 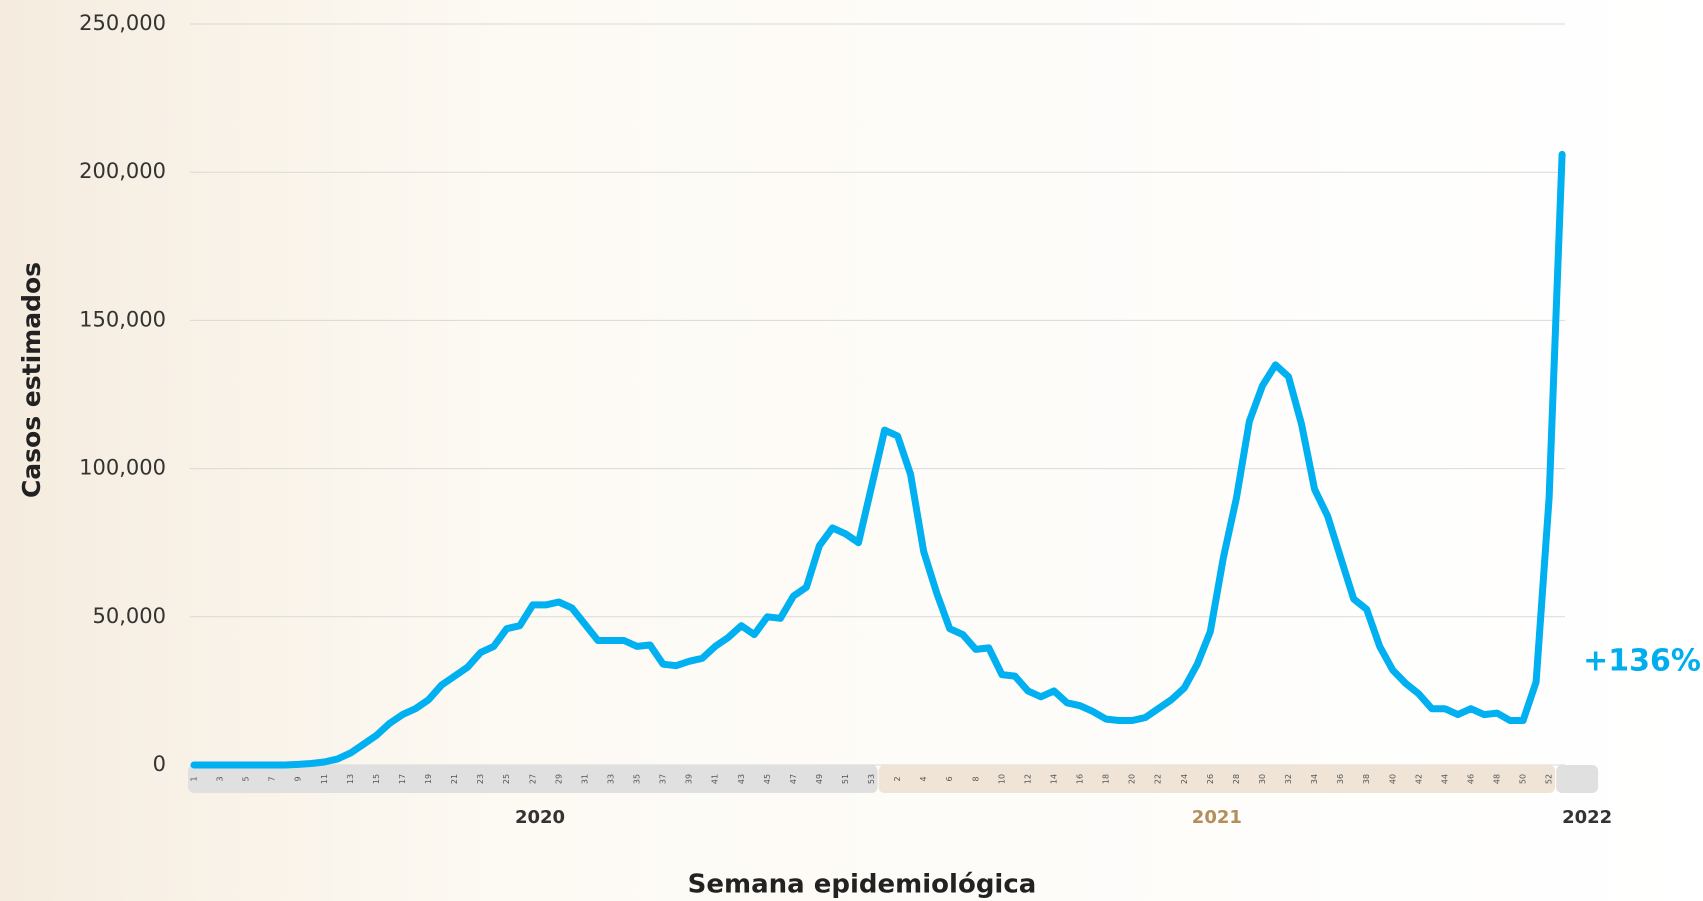 I want to click on x-tick-label: 21, so click(x=454, y=779).